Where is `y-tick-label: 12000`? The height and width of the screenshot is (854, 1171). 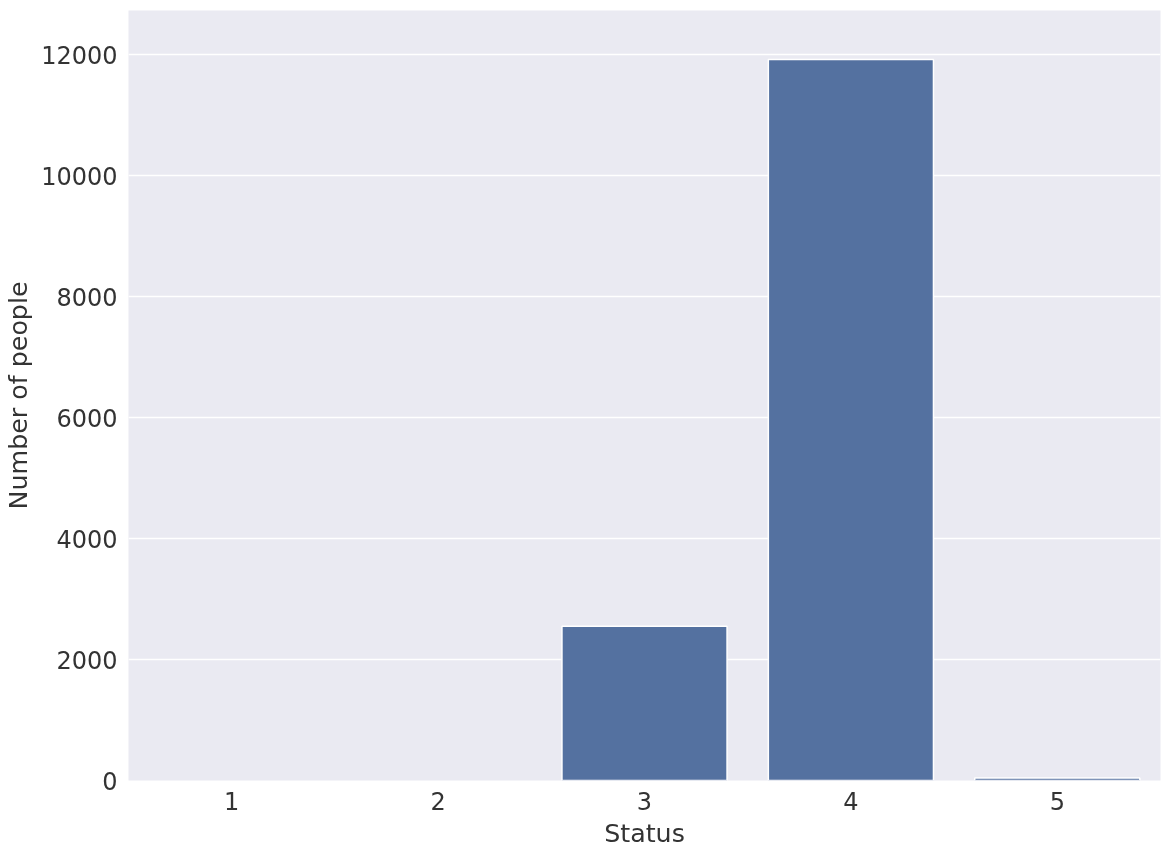 y-tick-label: 12000 is located at coordinates (79, 55).